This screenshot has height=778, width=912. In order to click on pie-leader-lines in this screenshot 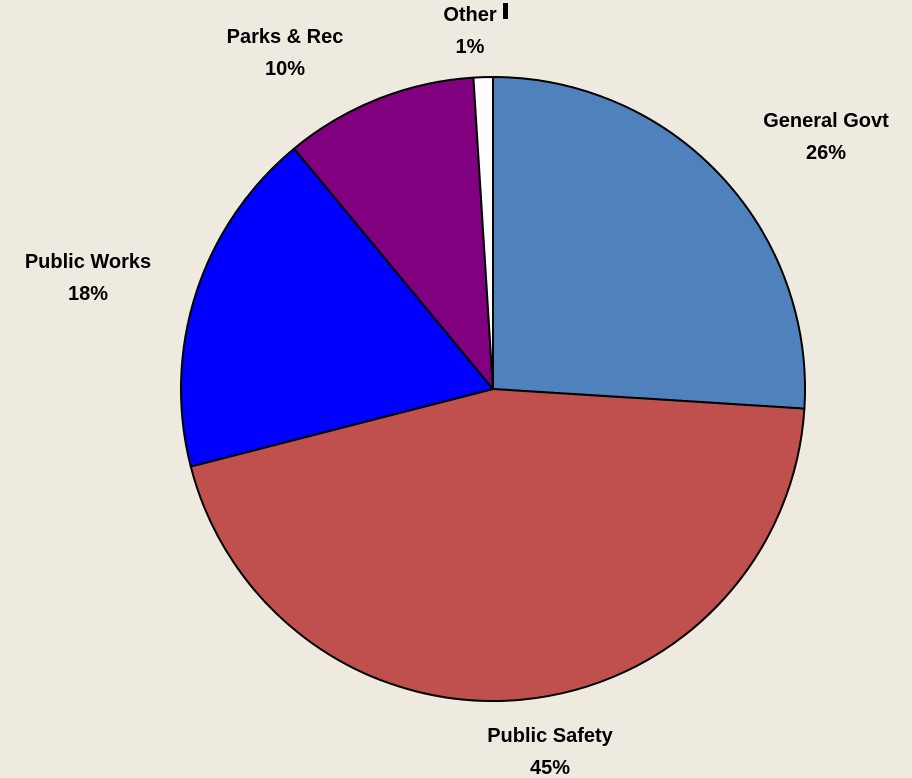, I will do `click(505, 11)`.